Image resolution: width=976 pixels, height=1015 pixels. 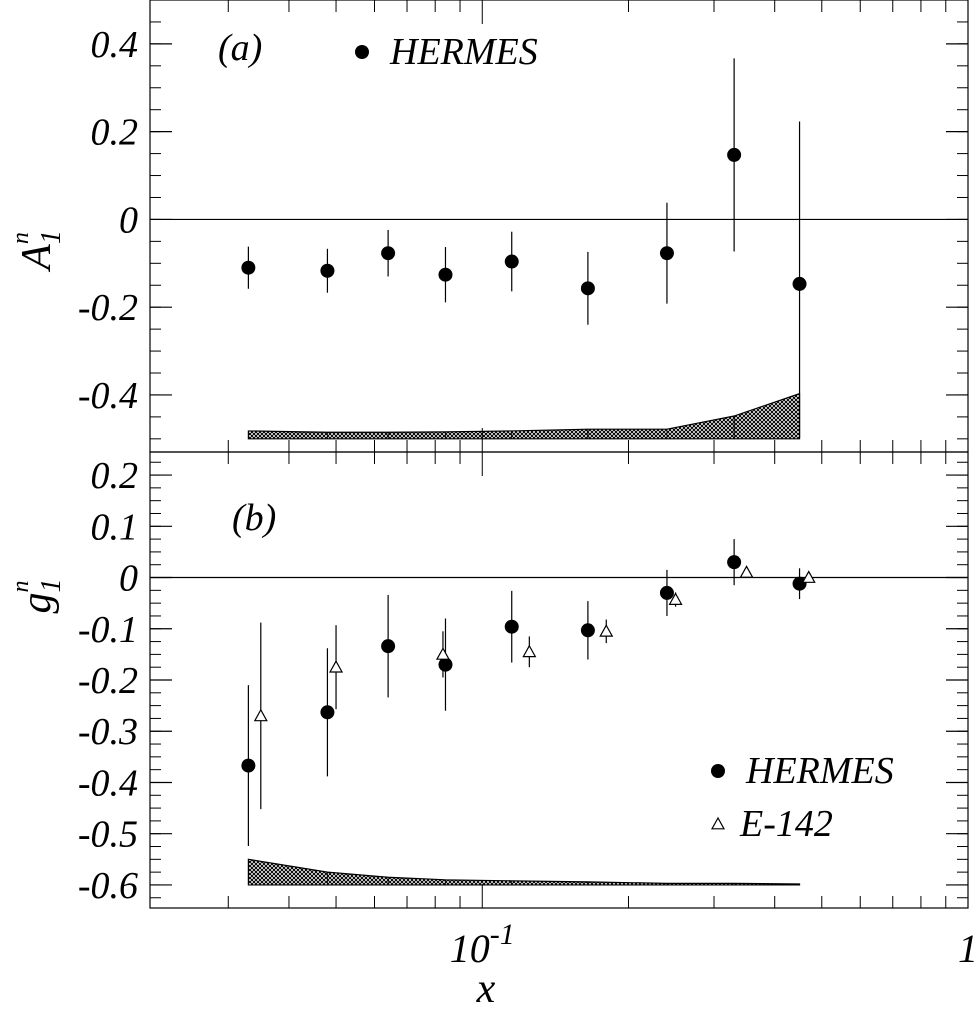 I want to click on y-tick-label: 0.4, so click(x=115, y=45).